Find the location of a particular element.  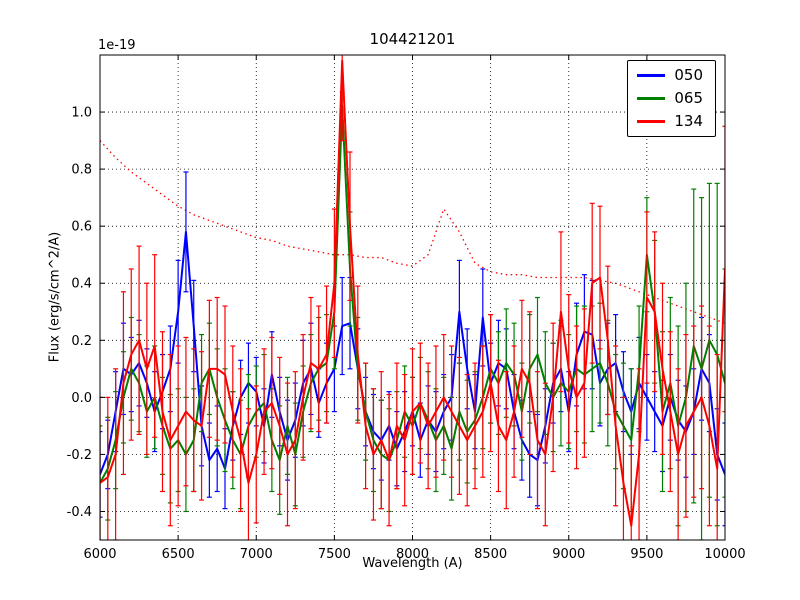

svg-text: 10000 is located at coordinates (724, 554).